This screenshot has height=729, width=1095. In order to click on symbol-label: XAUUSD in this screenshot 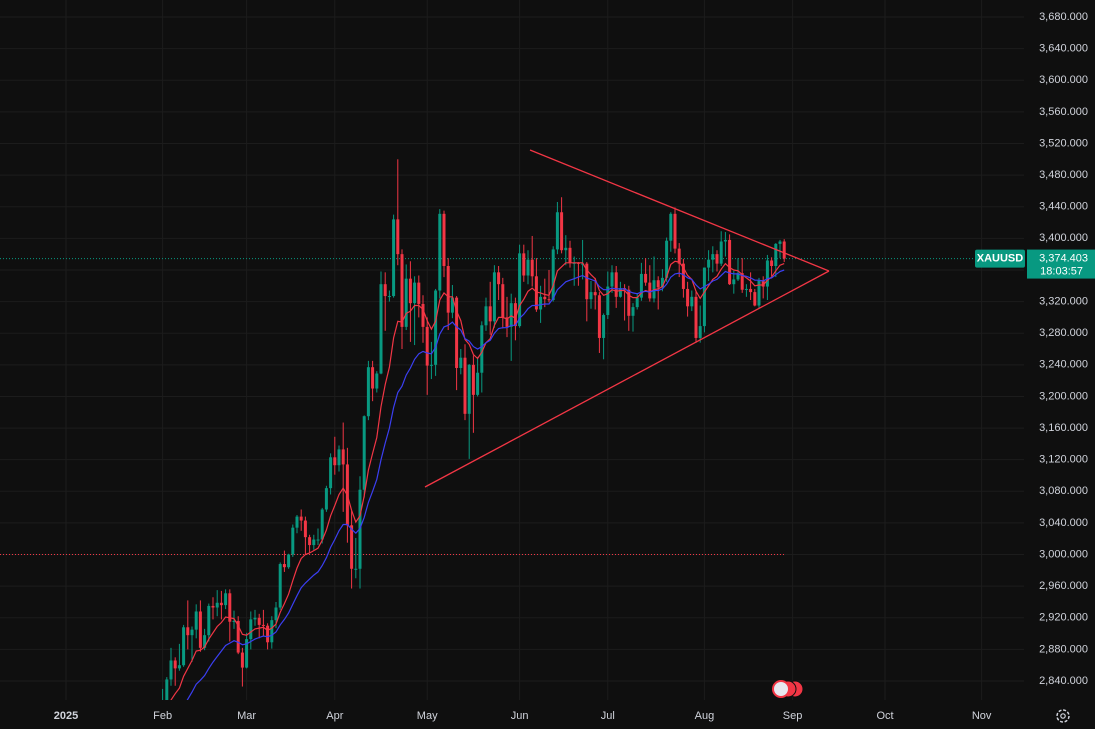, I will do `click(1000, 258)`.